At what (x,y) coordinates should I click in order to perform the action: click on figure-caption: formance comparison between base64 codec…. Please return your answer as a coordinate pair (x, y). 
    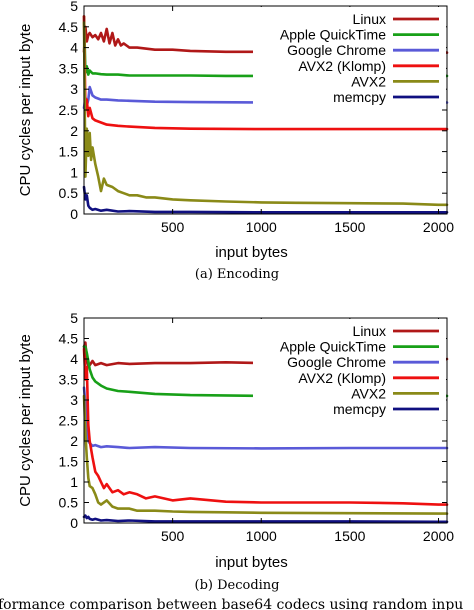
    Looking at the image, I should click on (231, 603).